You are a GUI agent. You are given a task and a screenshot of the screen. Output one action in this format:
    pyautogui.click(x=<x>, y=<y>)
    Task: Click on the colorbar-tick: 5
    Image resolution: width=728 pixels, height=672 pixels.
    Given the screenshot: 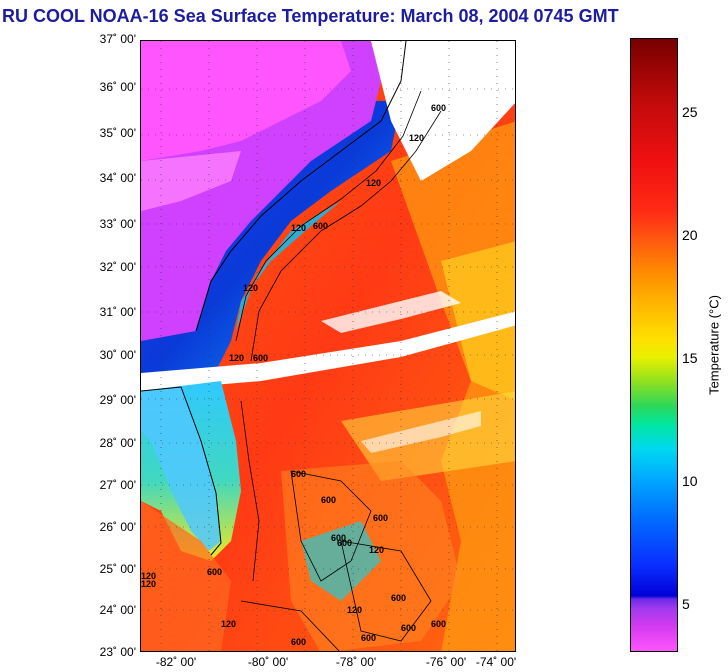 What is the action you would take?
    pyautogui.click(x=686, y=604)
    